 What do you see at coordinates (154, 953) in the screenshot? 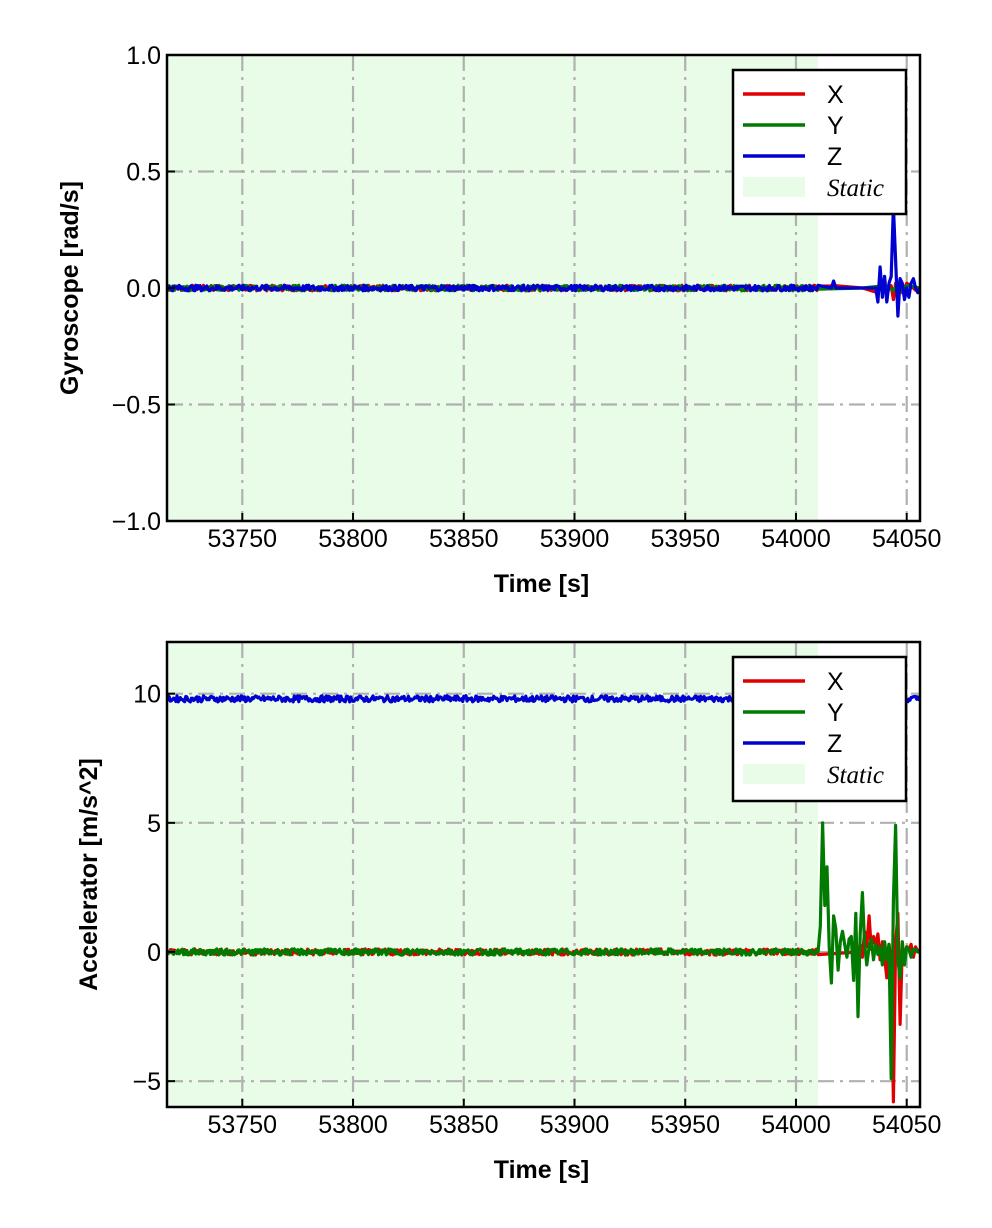
I see `y-tick-label: 0` at bounding box center [154, 953].